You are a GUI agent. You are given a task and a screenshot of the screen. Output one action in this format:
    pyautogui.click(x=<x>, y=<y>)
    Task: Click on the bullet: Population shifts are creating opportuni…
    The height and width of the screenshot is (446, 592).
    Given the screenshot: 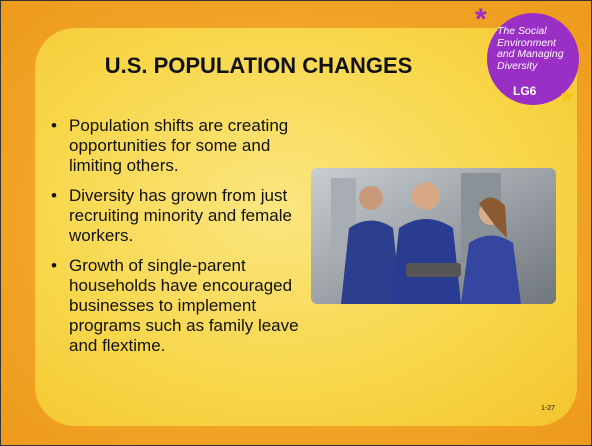 What is the action you would take?
    pyautogui.click(x=183, y=146)
    